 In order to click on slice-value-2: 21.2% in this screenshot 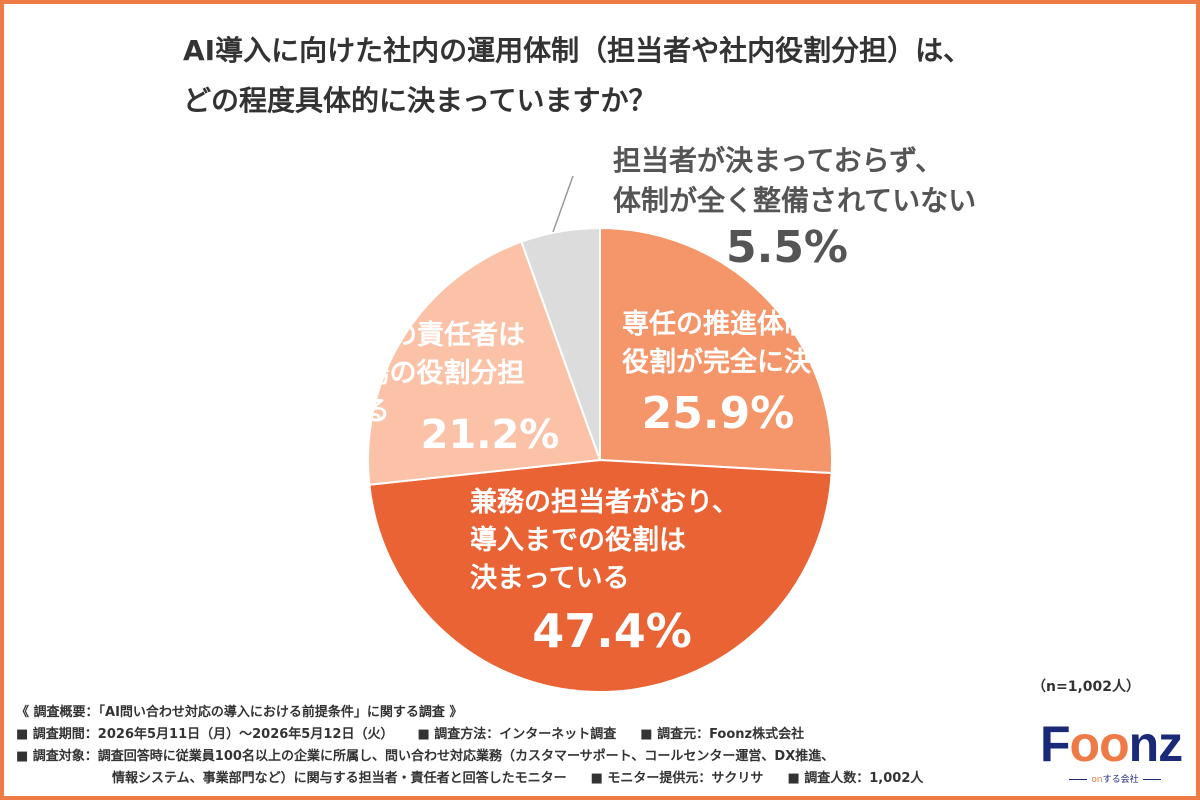, I will do `click(490, 435)`.